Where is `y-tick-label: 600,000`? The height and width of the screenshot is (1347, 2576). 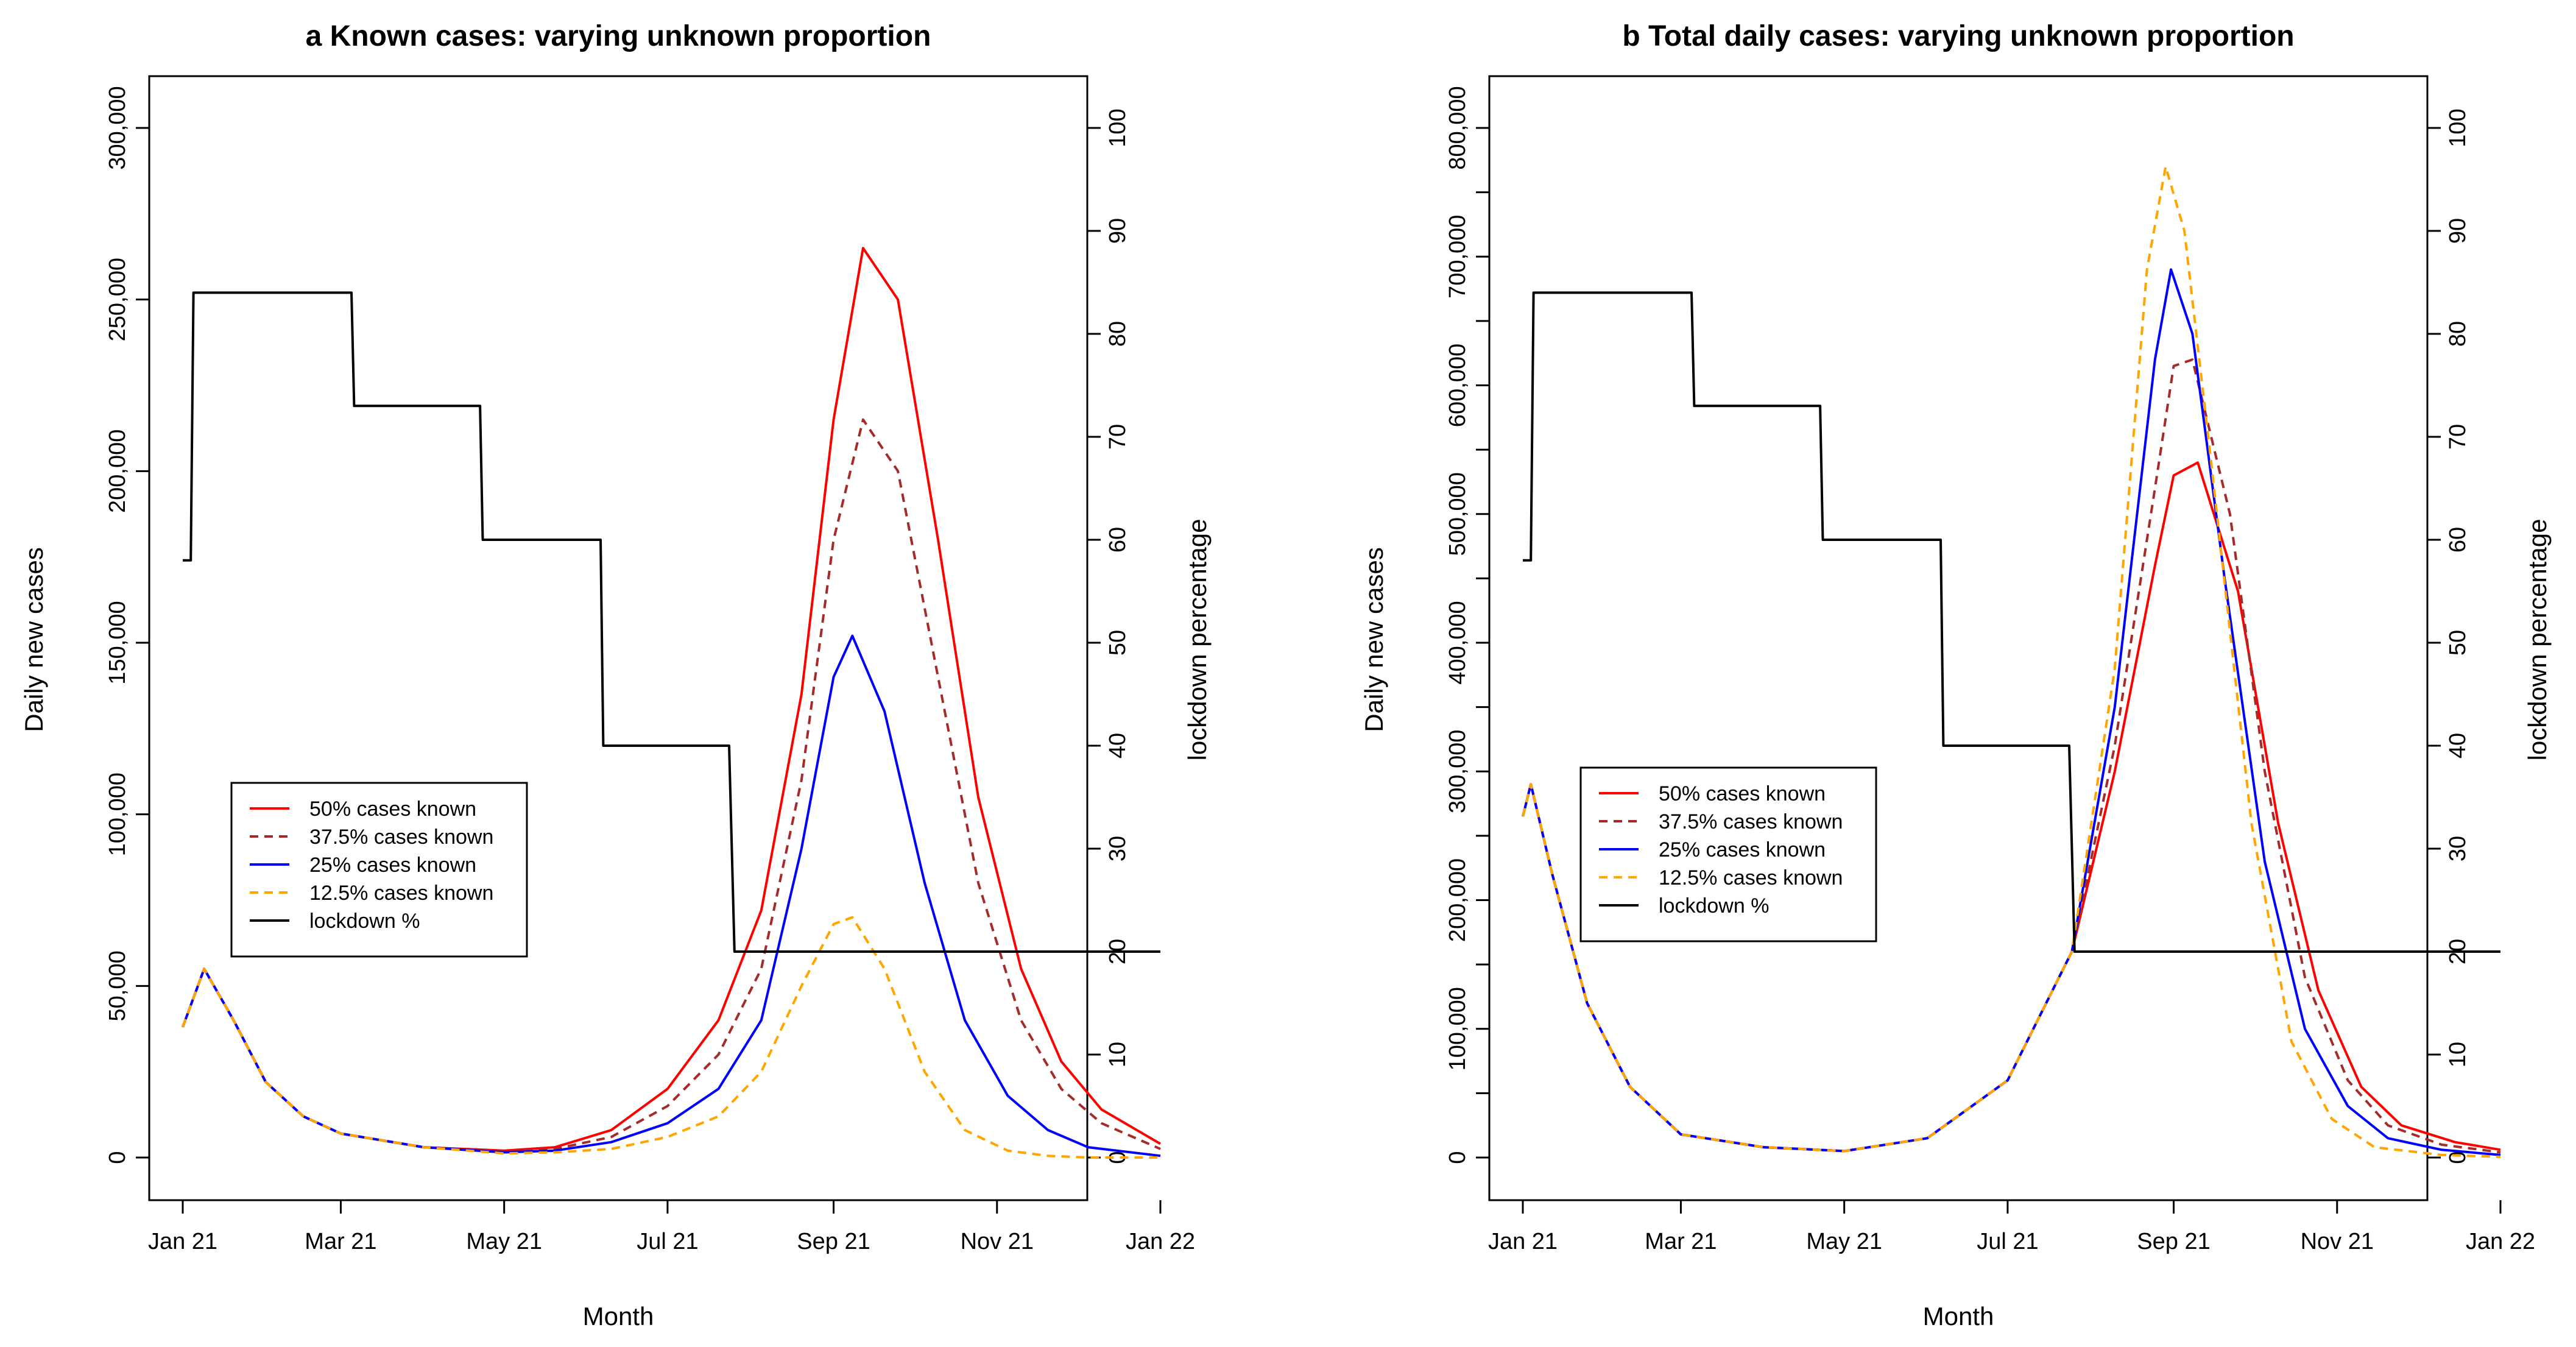 y-tick-label: 600,000 is located at coordinates (1458, 385).